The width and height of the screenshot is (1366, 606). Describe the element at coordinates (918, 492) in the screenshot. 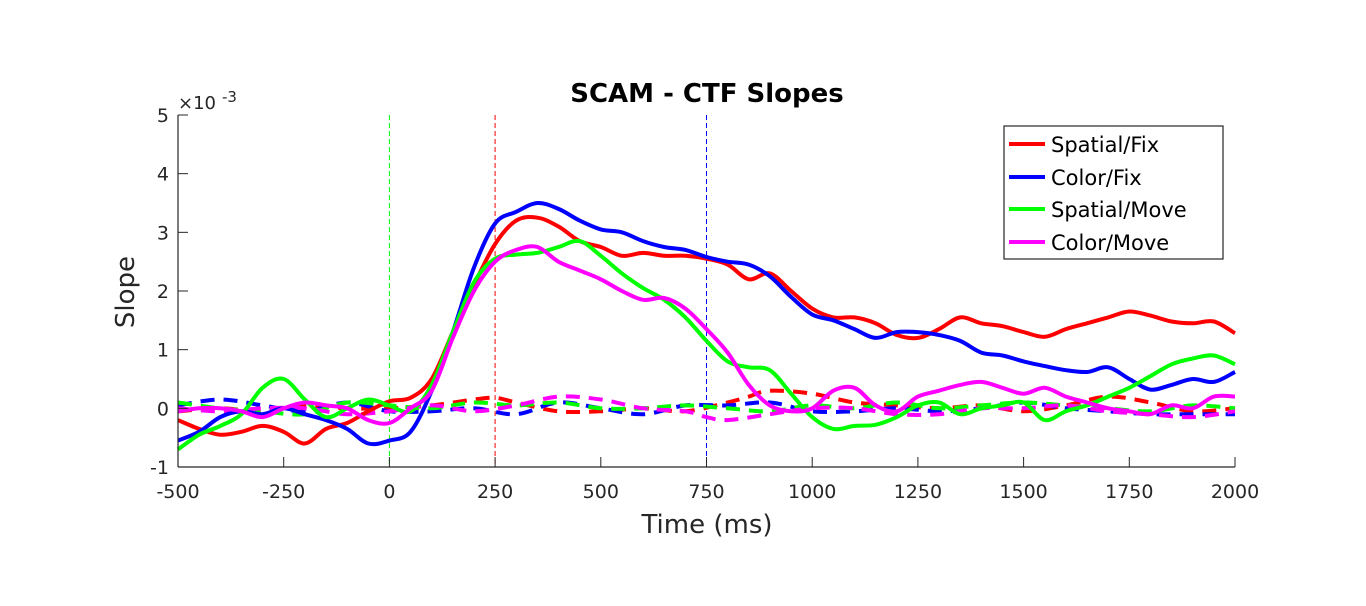

I see `x-tick-label: 1250` at that location.